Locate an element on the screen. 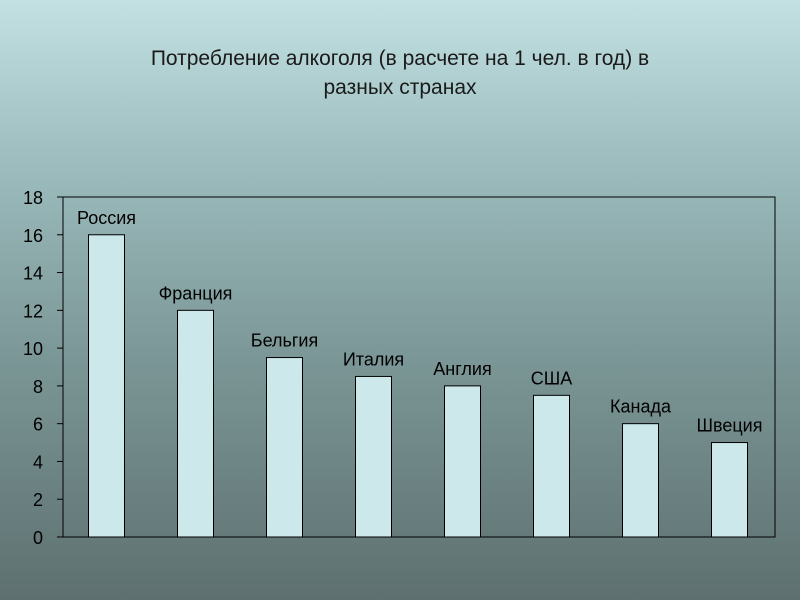 This screenshot has width=800, height=600. y-axis-ticks is located at coordinates (60, 367).